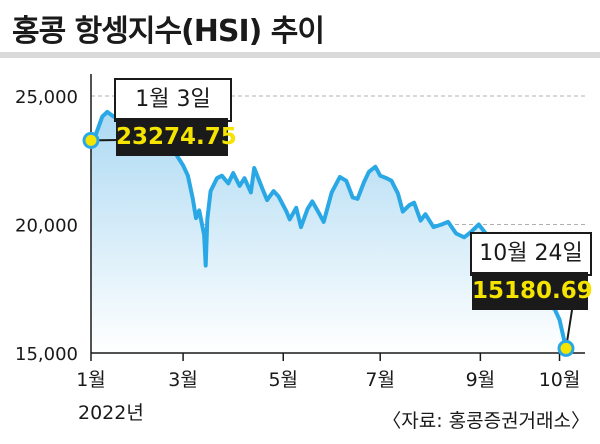 The image size is (600, 444). I want to click on end-value-label: 15180.69, so click(532, 291).